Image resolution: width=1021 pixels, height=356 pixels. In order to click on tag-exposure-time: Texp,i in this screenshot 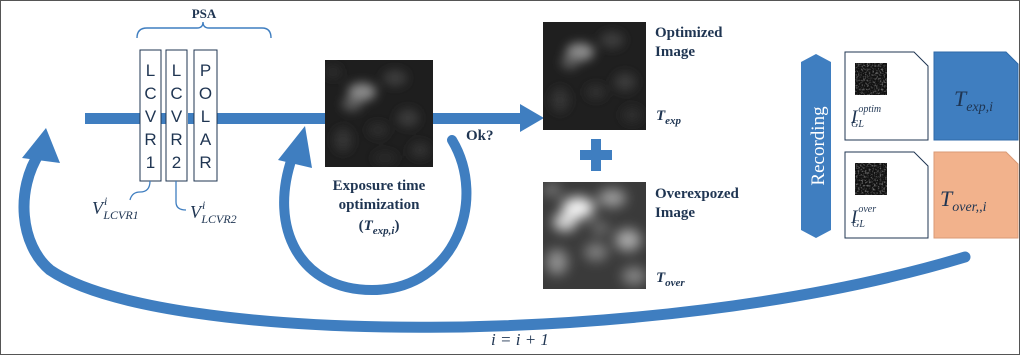, I will do `click(976, 96)`.